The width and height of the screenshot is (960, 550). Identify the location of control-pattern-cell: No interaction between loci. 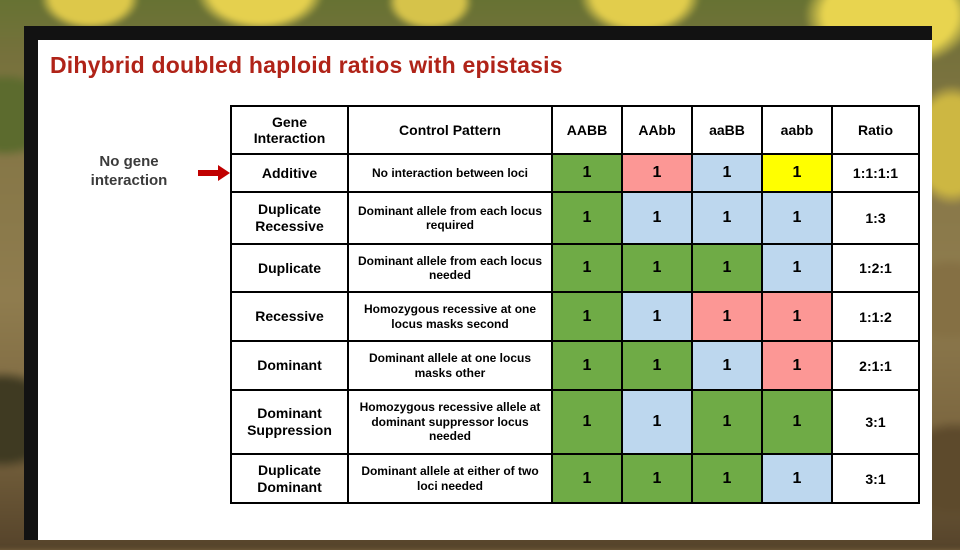
(450, 173).